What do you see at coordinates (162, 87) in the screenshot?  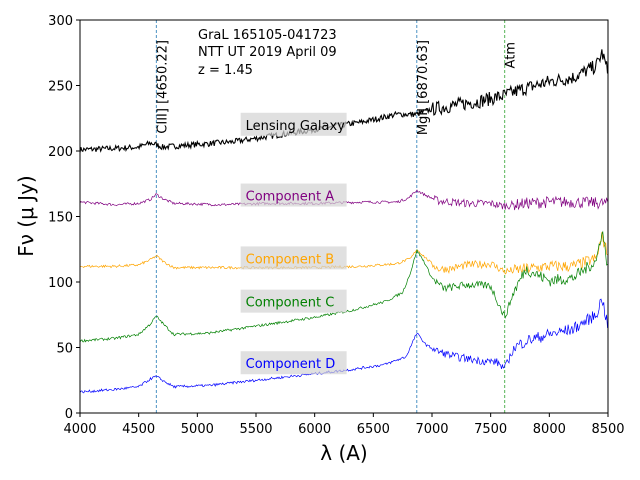 I see `vline-label-0: CIII] [4650.22]` at bounding box center [162, 87].